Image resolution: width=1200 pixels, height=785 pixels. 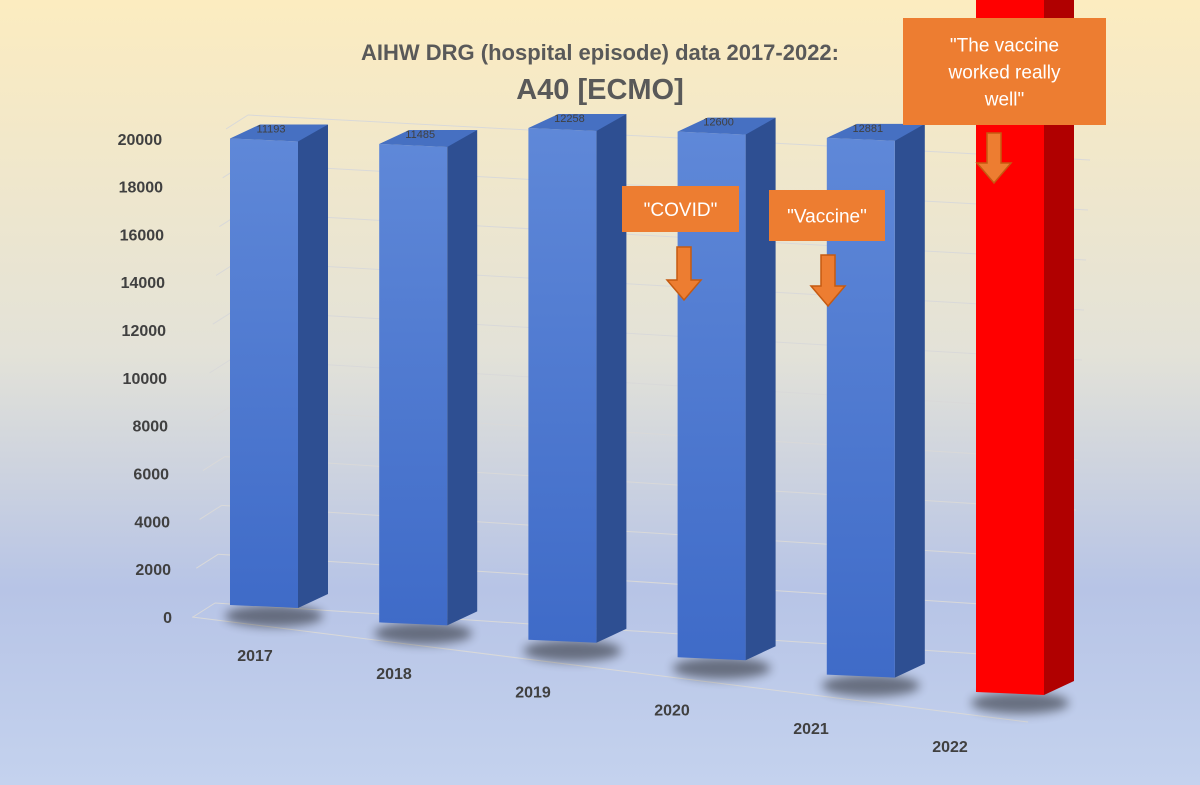 I want to click on callout-text: "Vaccine", so click(x=827, y=217).